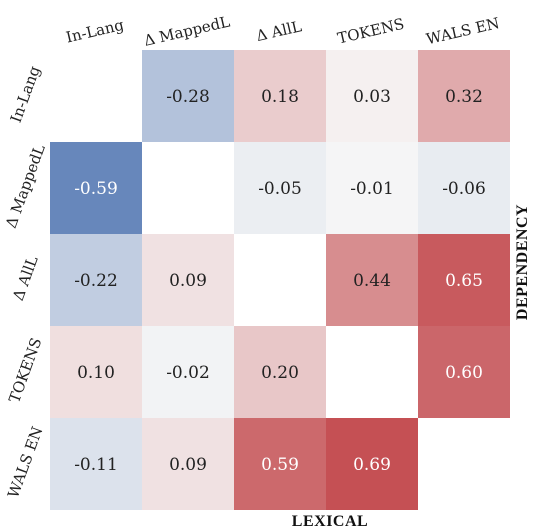 This screenshot has height=530, width=534. What do you see at coordinates (25, 462) in the screenshot?
I see `row-label: WALS EN` at bounding box center [25, 462].